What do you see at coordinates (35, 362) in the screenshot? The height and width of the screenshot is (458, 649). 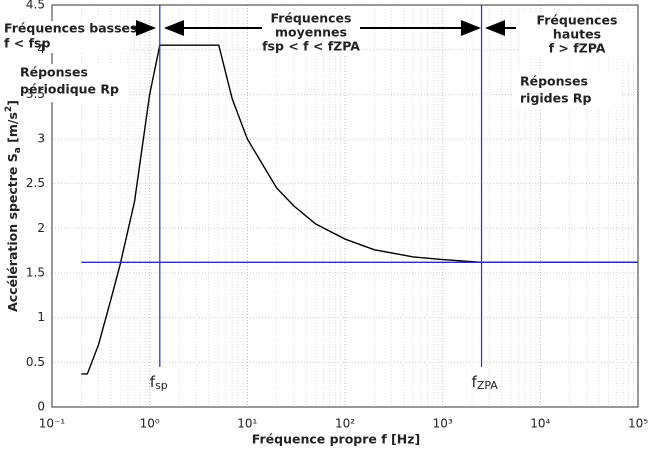 I see `y-tick-label: 0.5` at bounding box center [35, 362].